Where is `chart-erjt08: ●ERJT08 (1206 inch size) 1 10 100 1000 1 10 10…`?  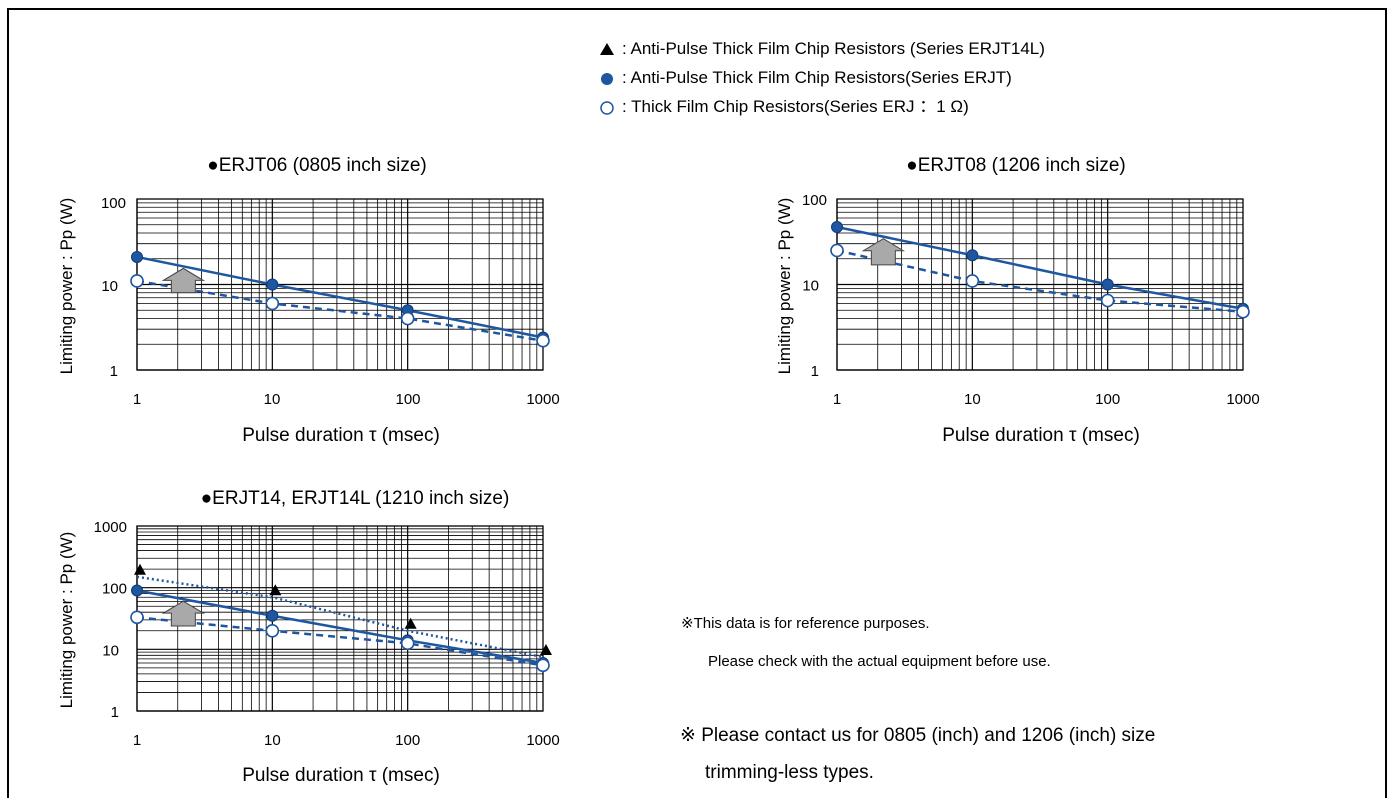
chart-erjt08: ●ERJT08 (1206 inch size) 1 10 100 1000 1 10 10… is located at coordinates (1017, 300).